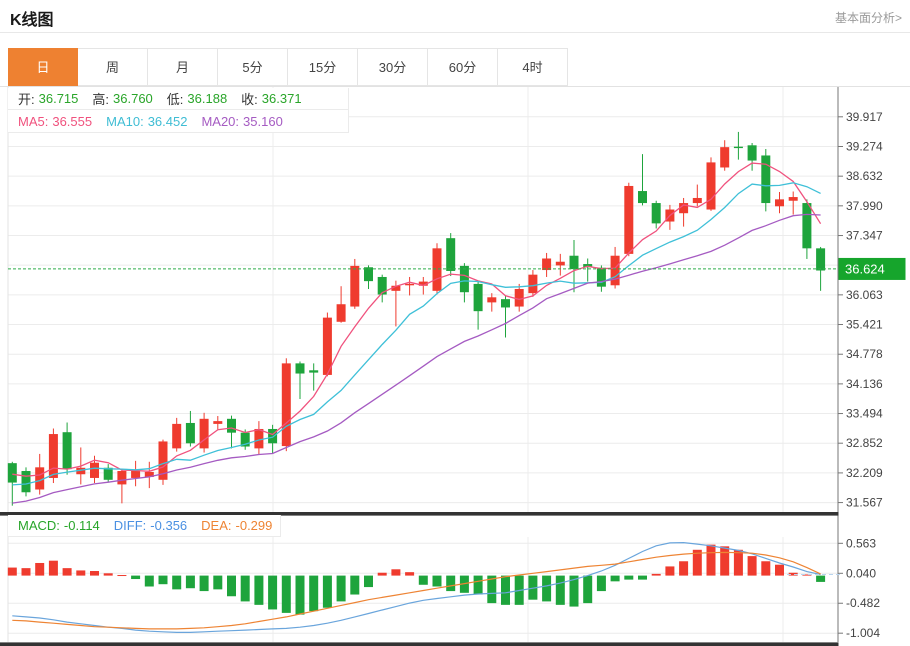 This screenshot has width=910, height=646. What do you see at coordinates (39, 525) in the screenshot?
I see `macd-label: MACD:` at bounding box center [39, 525].